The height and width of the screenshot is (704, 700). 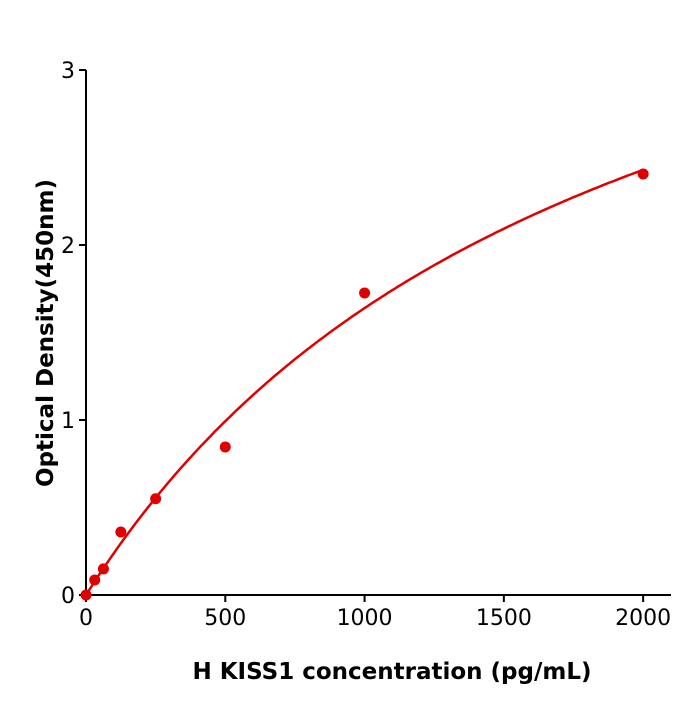 What do you see at coordinates (504, 618) in the screenshot?
I see `x-tick-label: 1500` at bounding box center [504, 618].